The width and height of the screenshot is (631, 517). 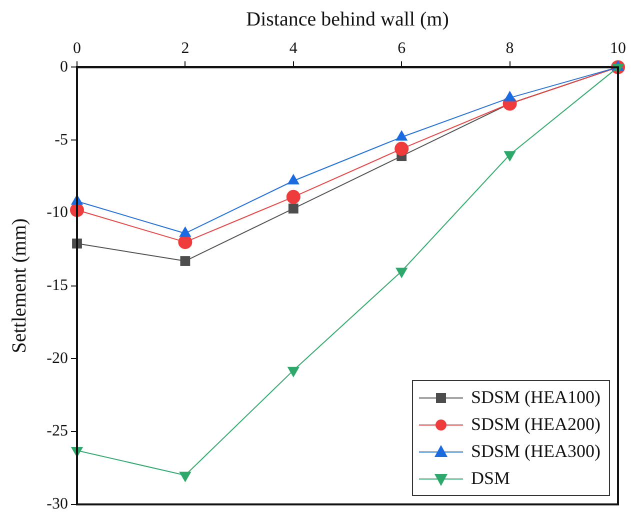 I want to click on x-axis-title: Distance behind wall (m), so click(x=347, y=19).